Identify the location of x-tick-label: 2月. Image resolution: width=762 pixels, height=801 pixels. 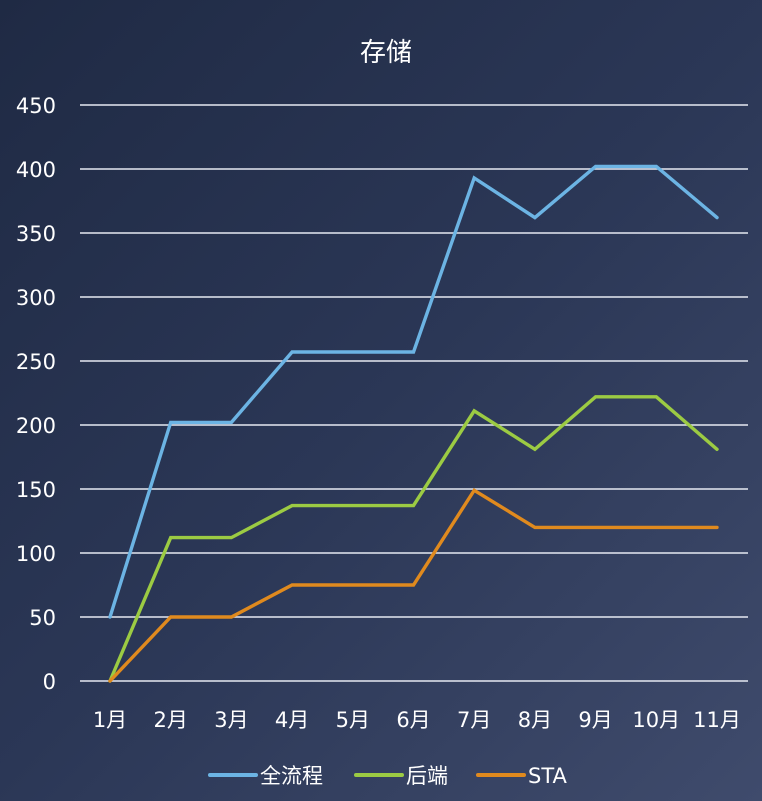
(171, 720).